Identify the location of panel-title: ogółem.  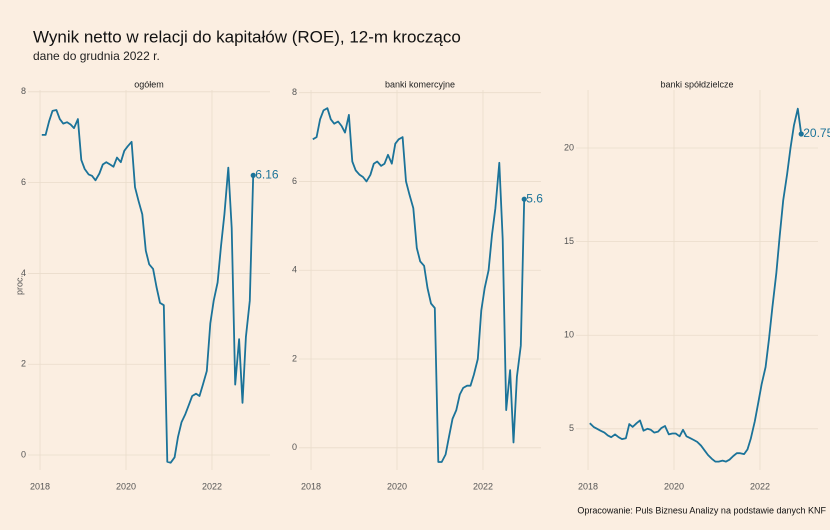
(149, 84).